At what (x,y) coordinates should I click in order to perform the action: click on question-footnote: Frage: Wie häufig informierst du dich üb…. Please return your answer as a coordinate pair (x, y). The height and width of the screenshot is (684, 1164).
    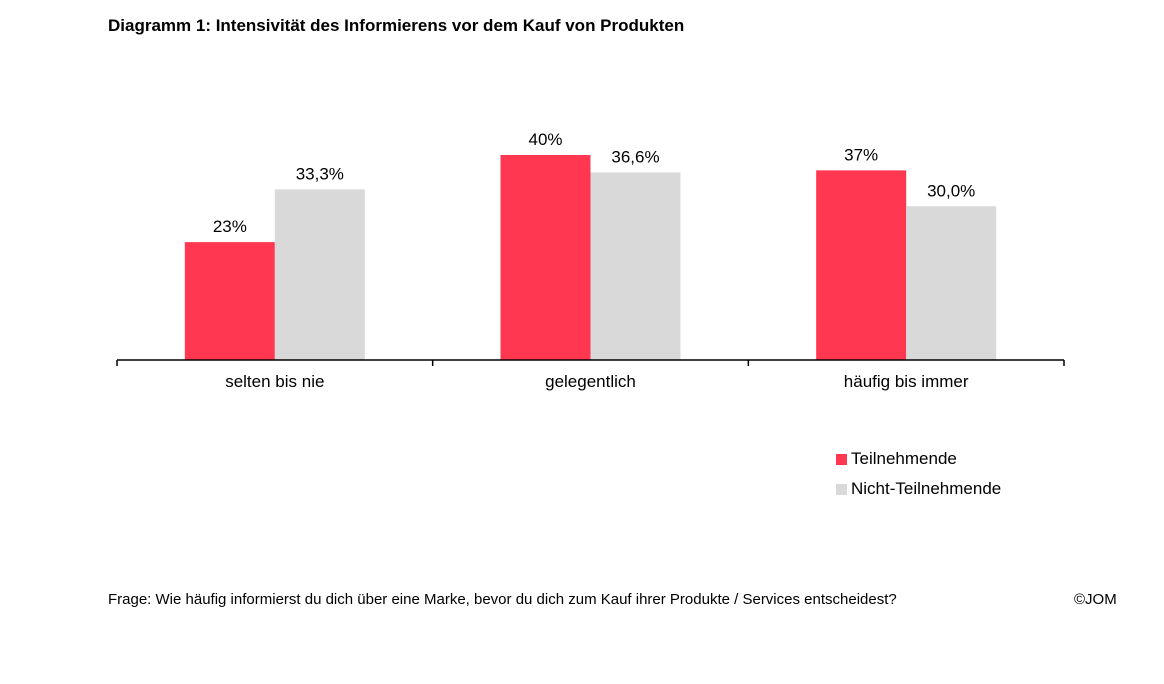
    Looking at the image, I should click on (502, 599).